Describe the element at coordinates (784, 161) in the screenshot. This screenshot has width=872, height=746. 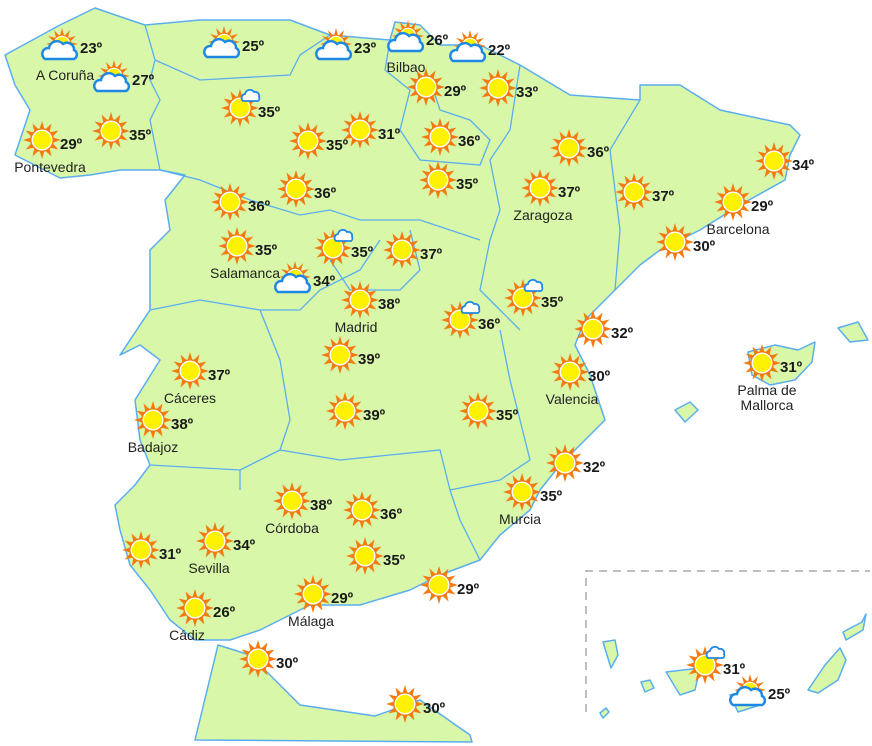
I see `weather-station: 34º` at that location.